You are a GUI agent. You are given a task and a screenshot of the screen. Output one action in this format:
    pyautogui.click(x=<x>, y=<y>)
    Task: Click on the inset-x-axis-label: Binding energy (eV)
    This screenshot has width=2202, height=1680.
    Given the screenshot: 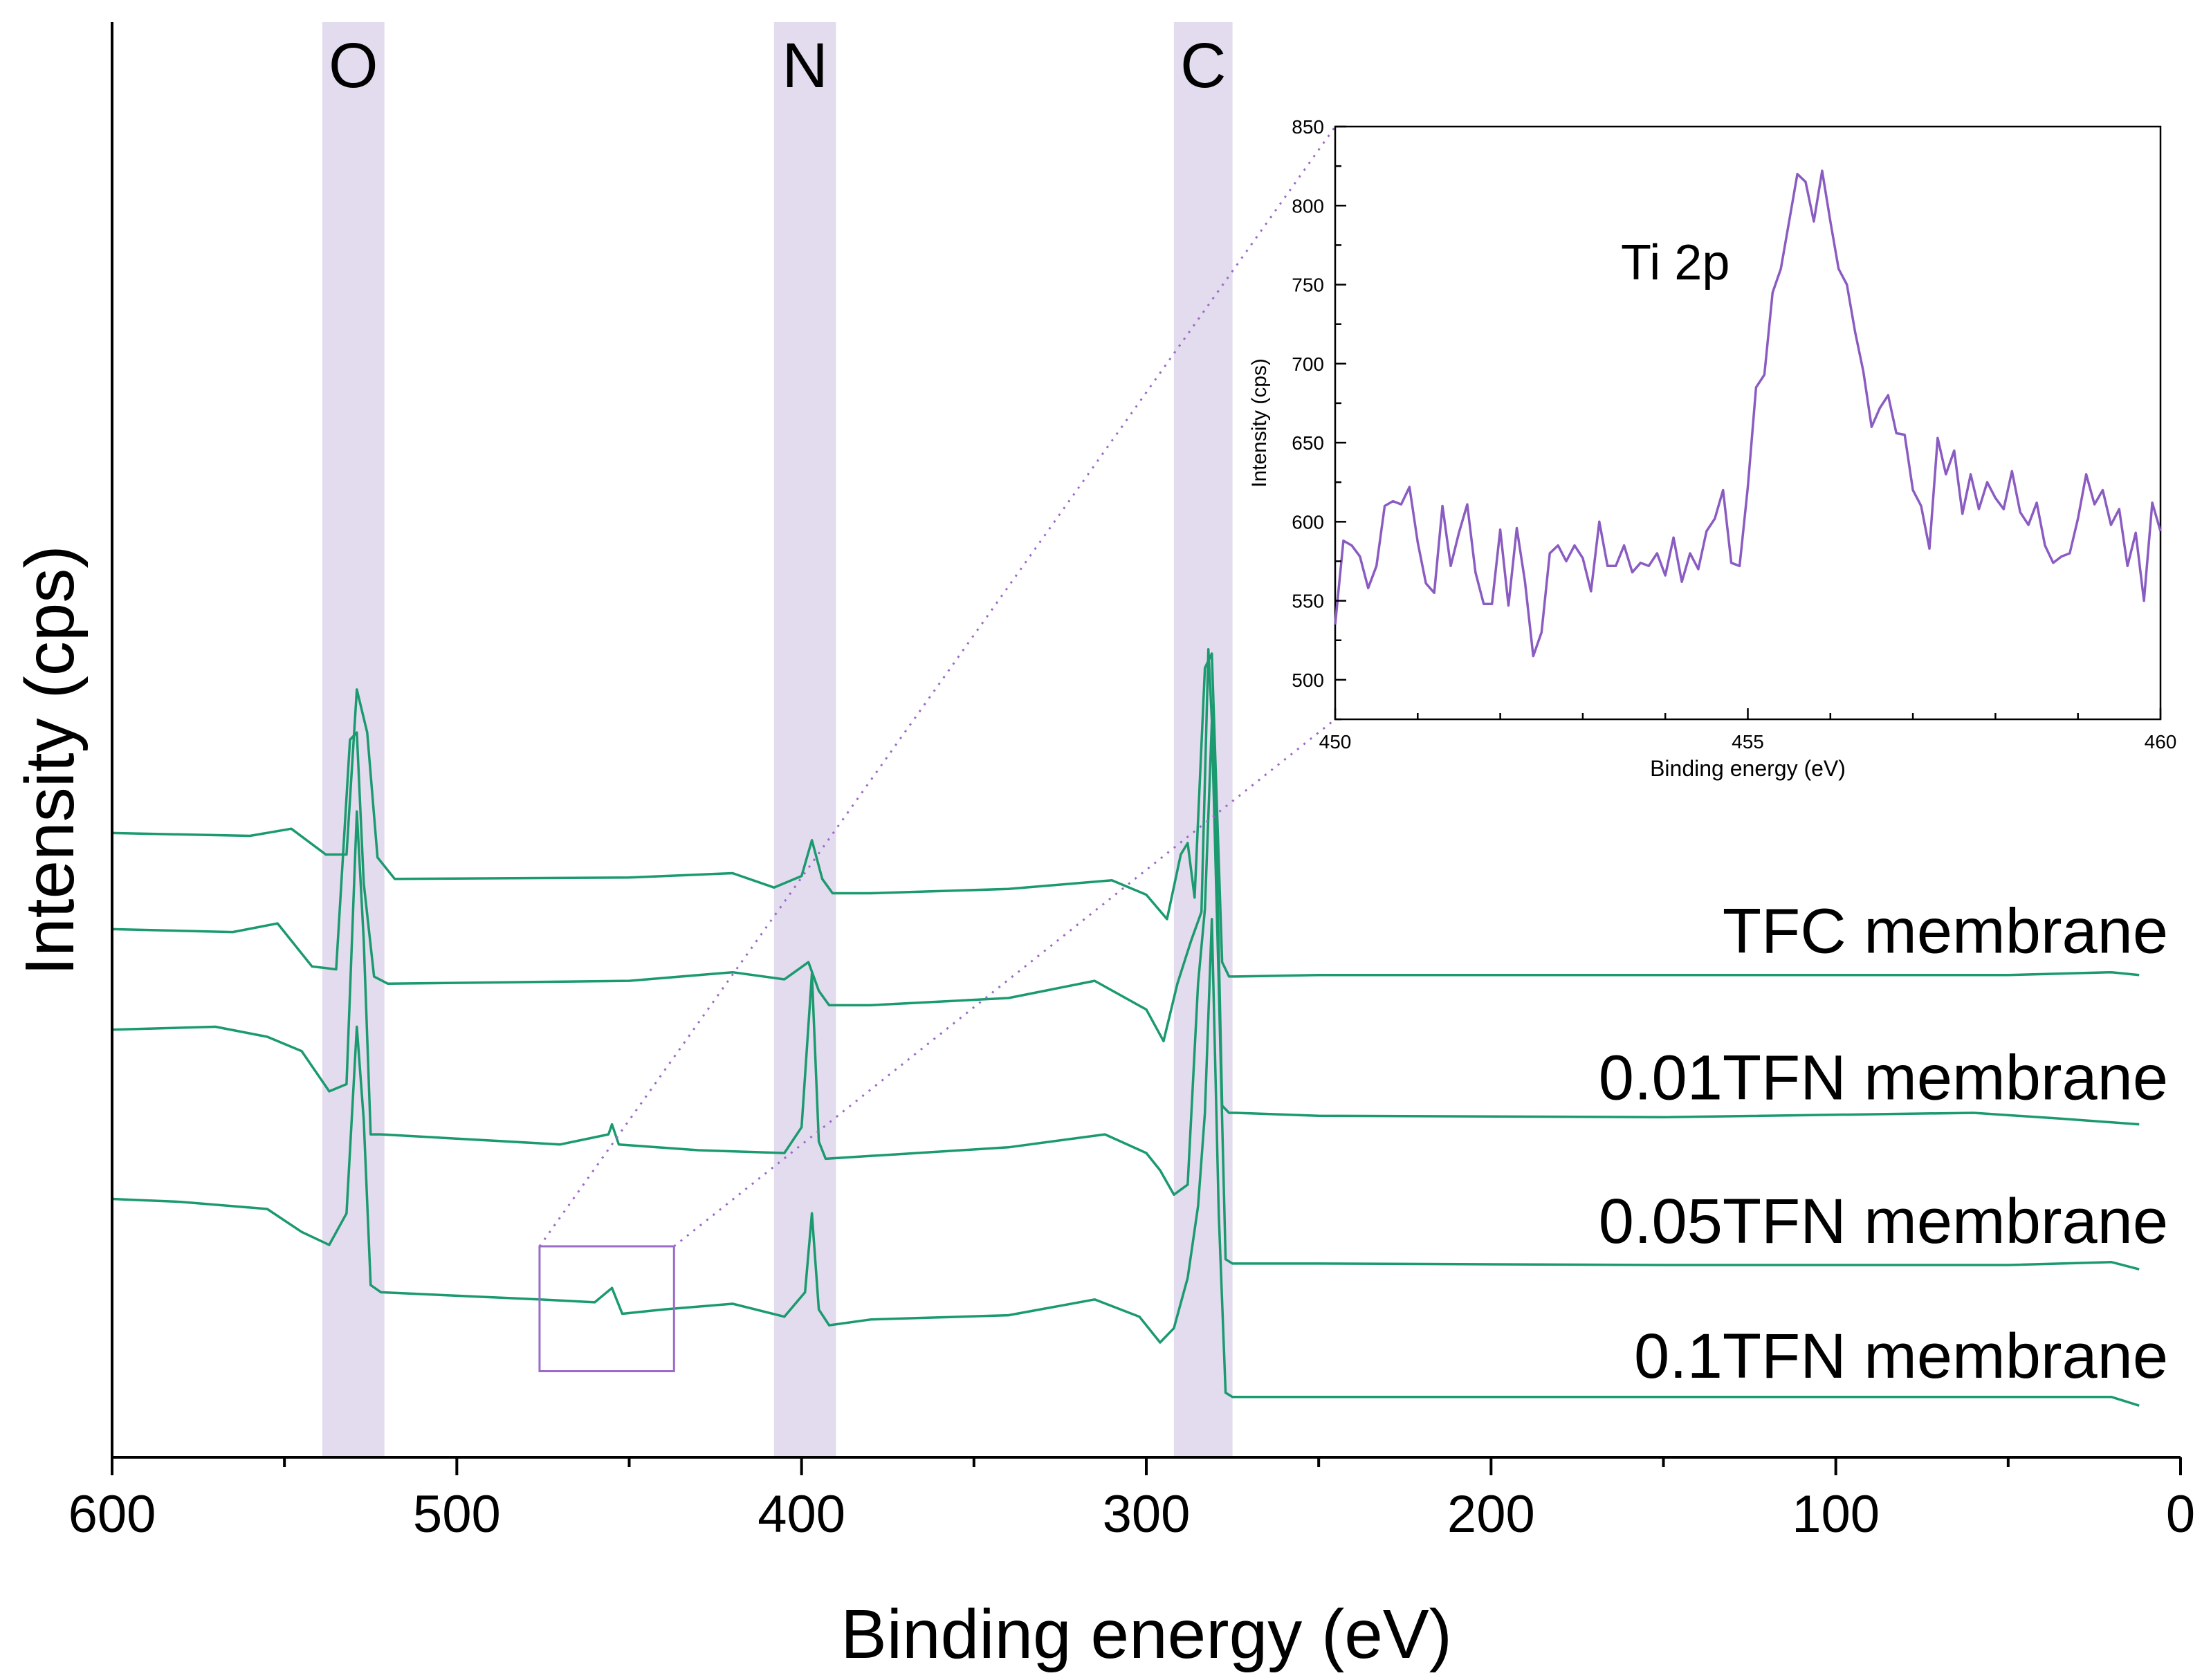 What is the action you would take?
    pyautogui.click(x=1748, y=768)
    